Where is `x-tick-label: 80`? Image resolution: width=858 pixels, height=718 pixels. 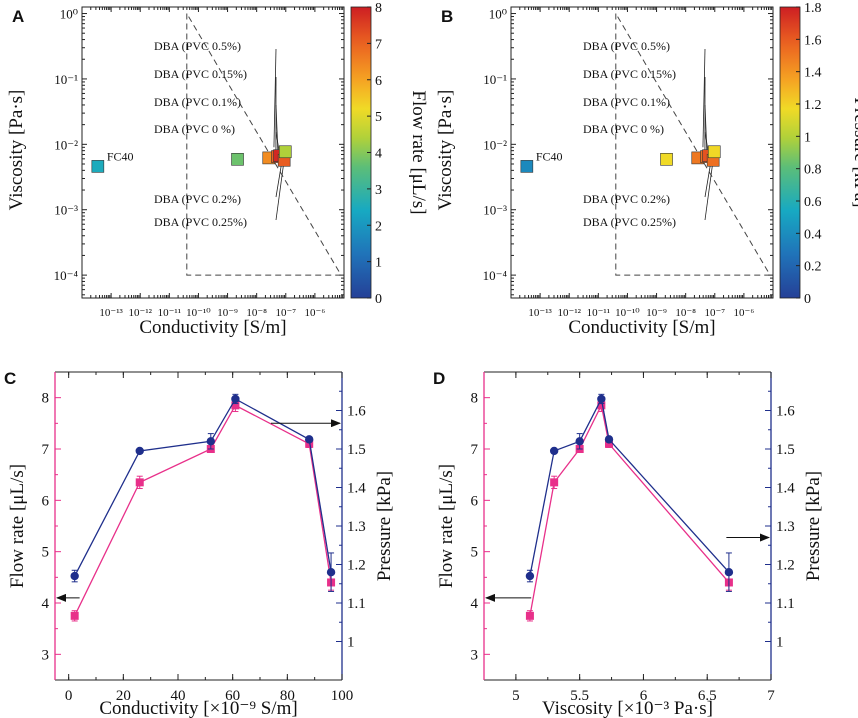
x-tick-label: 80 is located at coordinates (287, 696).